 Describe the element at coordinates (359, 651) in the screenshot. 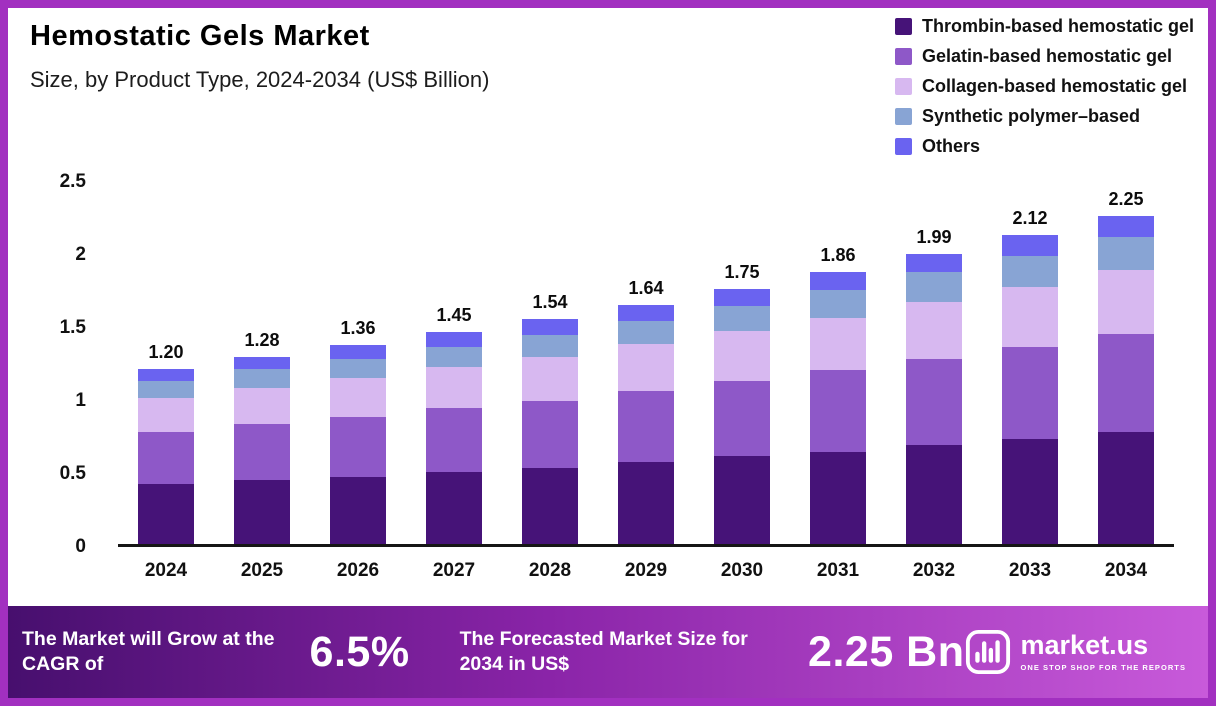

I see `cagr-value: 6.5%` at that location.